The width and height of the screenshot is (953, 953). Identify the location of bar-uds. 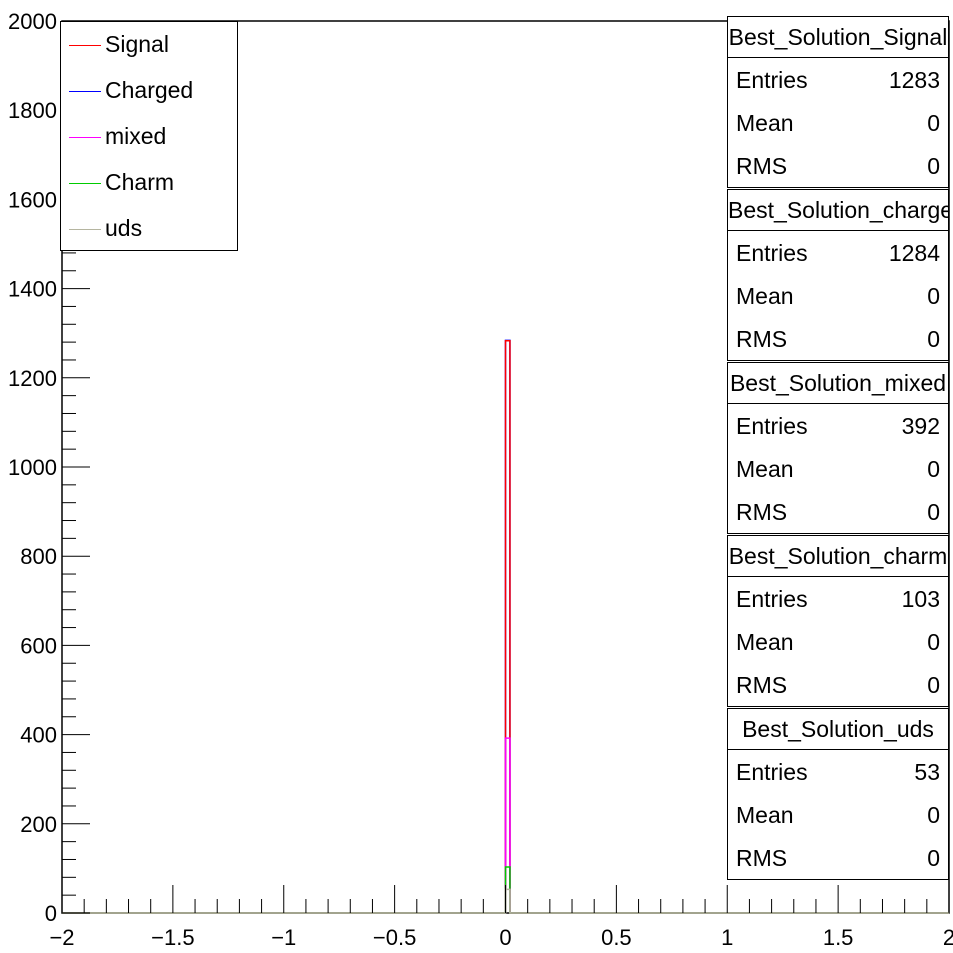
(505, 901).